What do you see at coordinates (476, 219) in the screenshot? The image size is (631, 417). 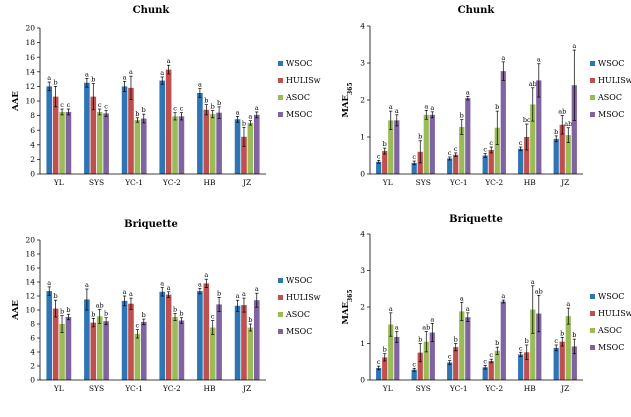 I see `chart-title: Briquette` at bounding box center [476, 219].